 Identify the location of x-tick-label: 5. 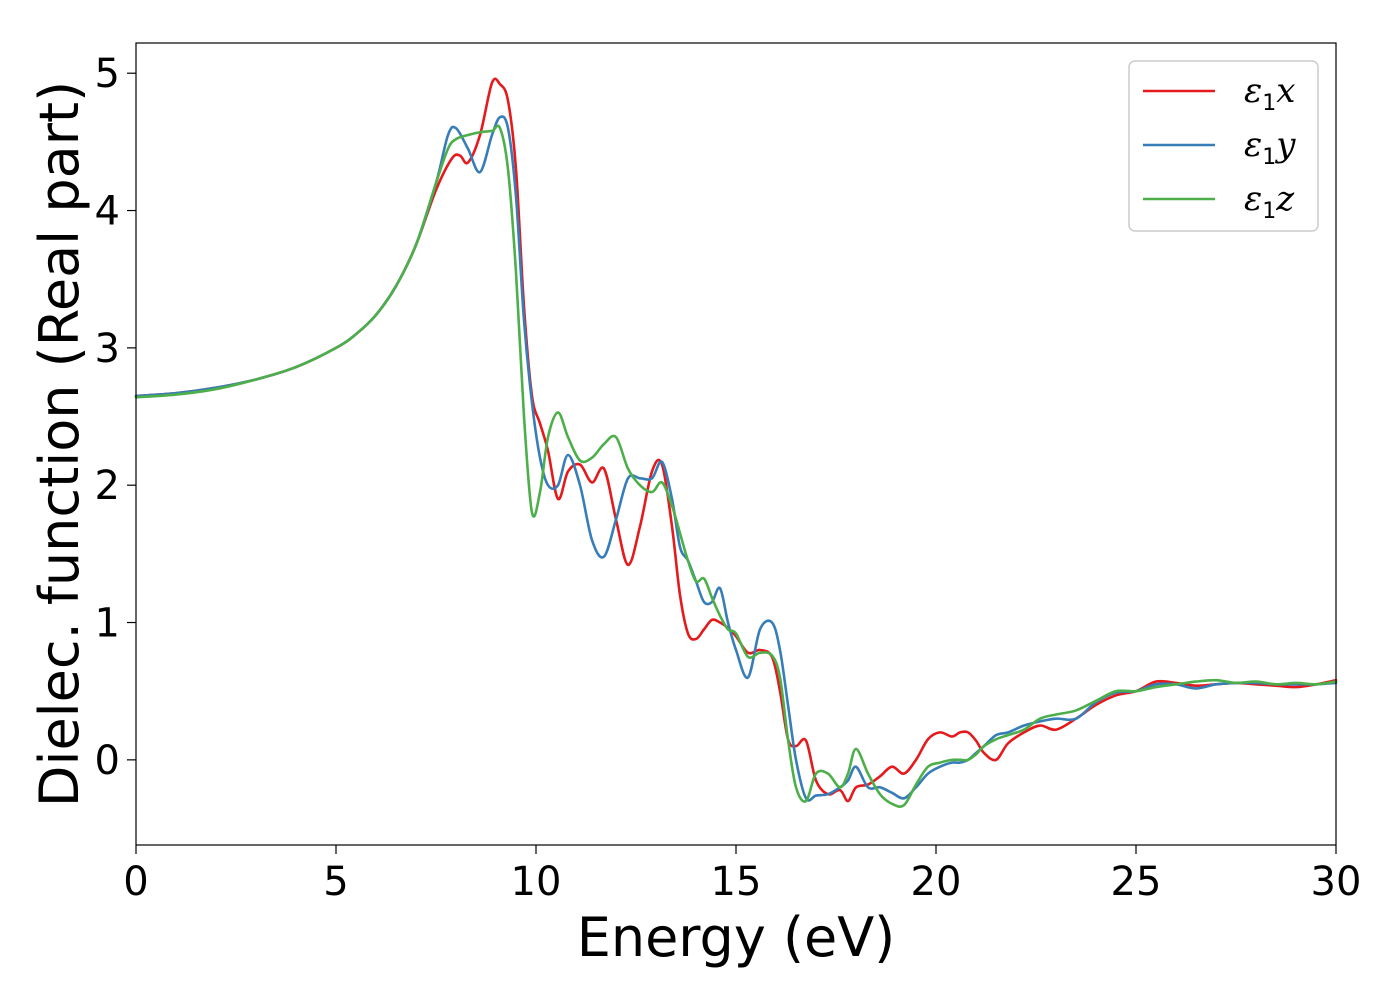
(335, 882).